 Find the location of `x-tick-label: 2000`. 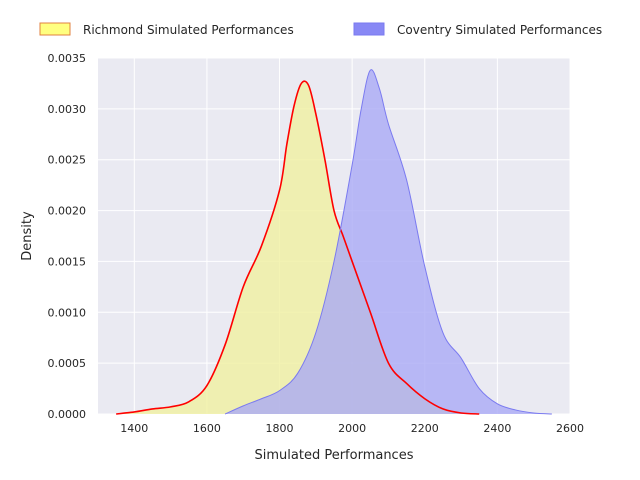

x-tick-label: 2000 is located at coordinates (352, 428).